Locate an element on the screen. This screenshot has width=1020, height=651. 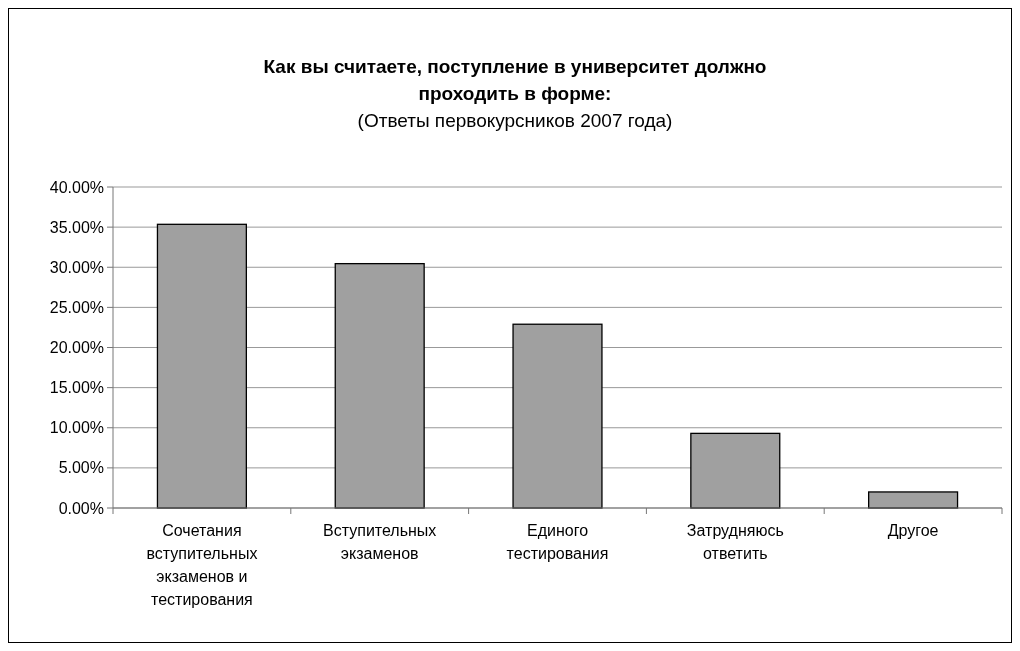
y-tick-label: 5.00% is located at coordinates (81, 468).